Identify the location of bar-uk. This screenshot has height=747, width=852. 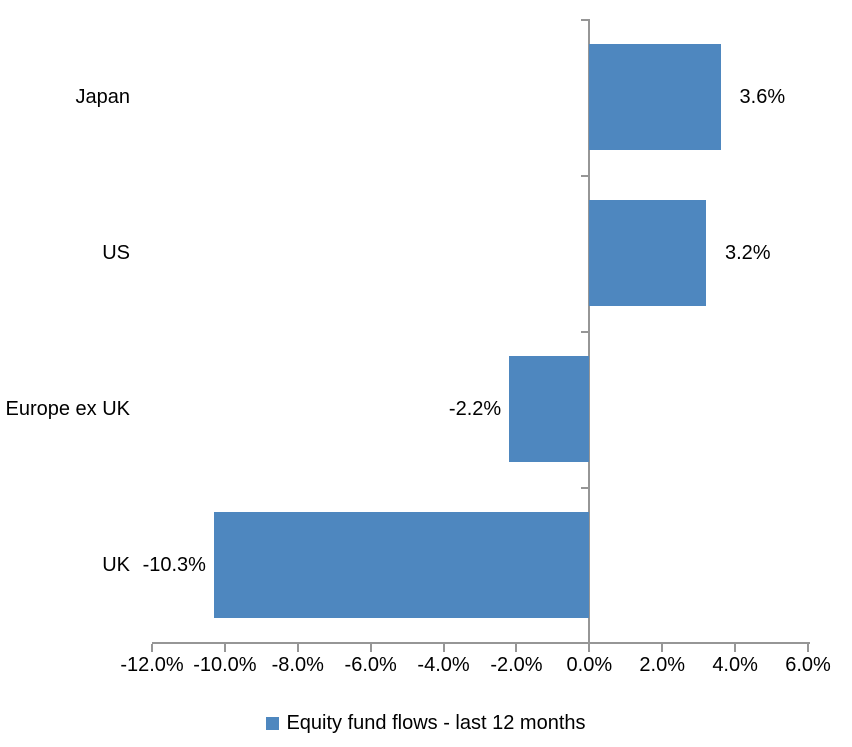
(401, 565).